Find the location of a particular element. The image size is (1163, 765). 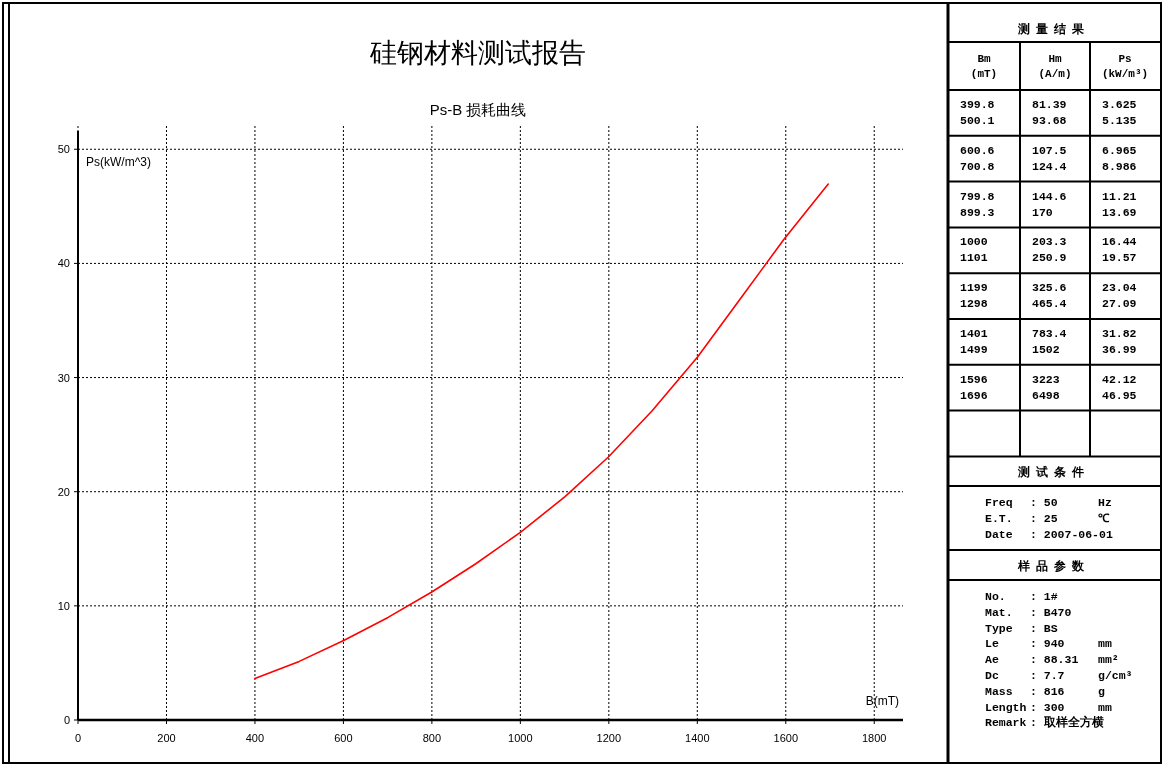

x-tick-label: 1400 is located at coordinates (697, 738).